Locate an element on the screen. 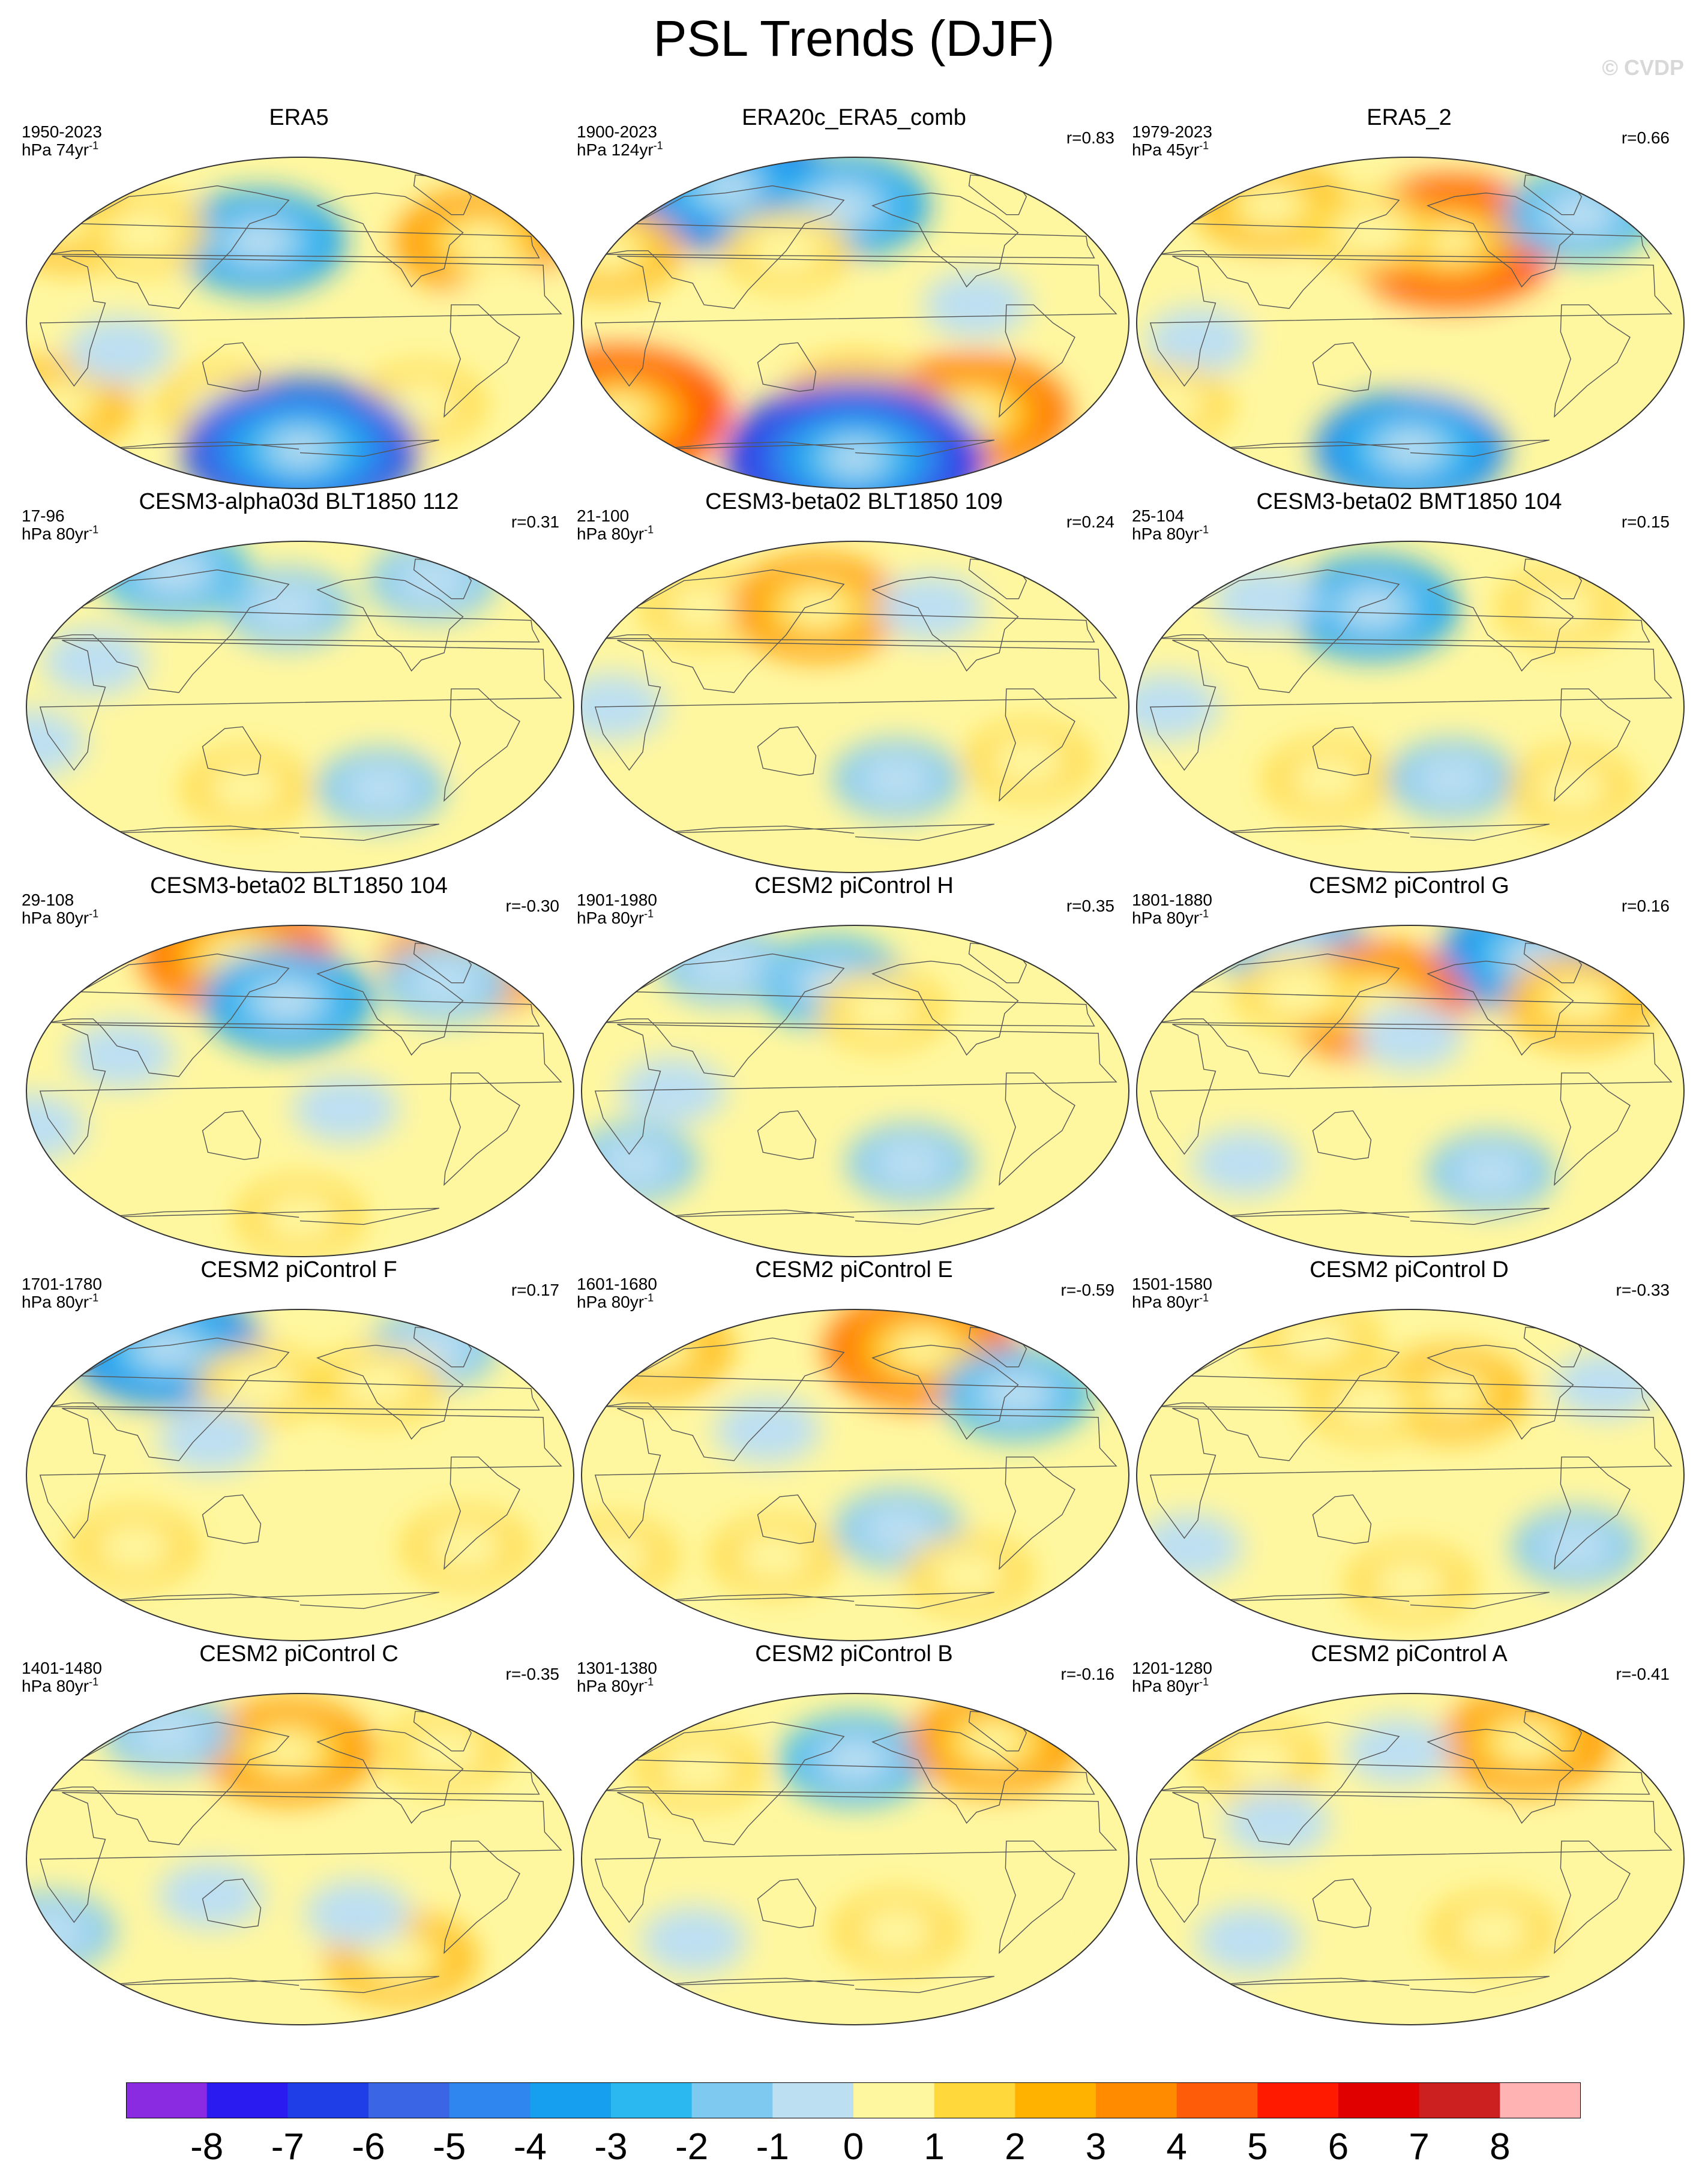 Image resolution: width=1708 pixels, height=2176 pixels. panel-title: CESM2 piControl F is located at coordinates (298, 1269).